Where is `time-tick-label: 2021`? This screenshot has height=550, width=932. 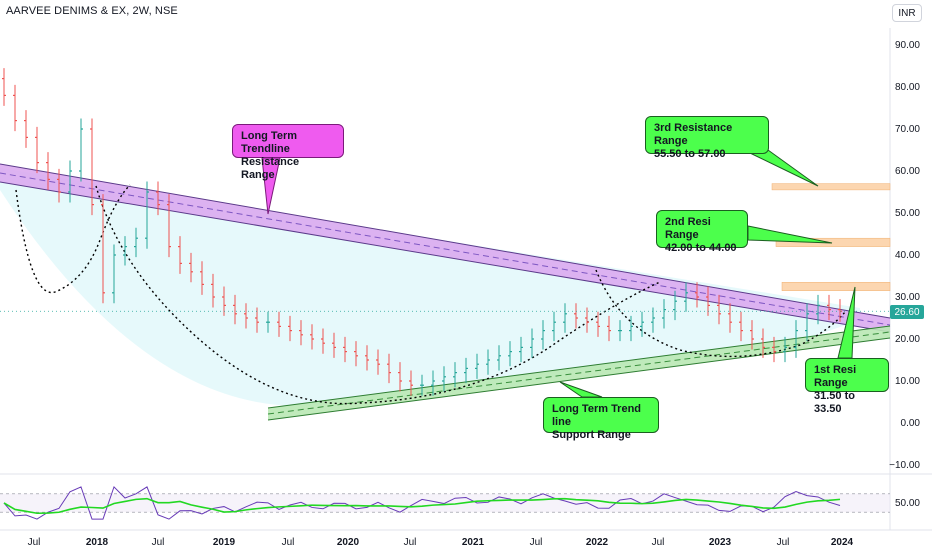
time-tick-label: 2021 is located at coordinates (473, 542).